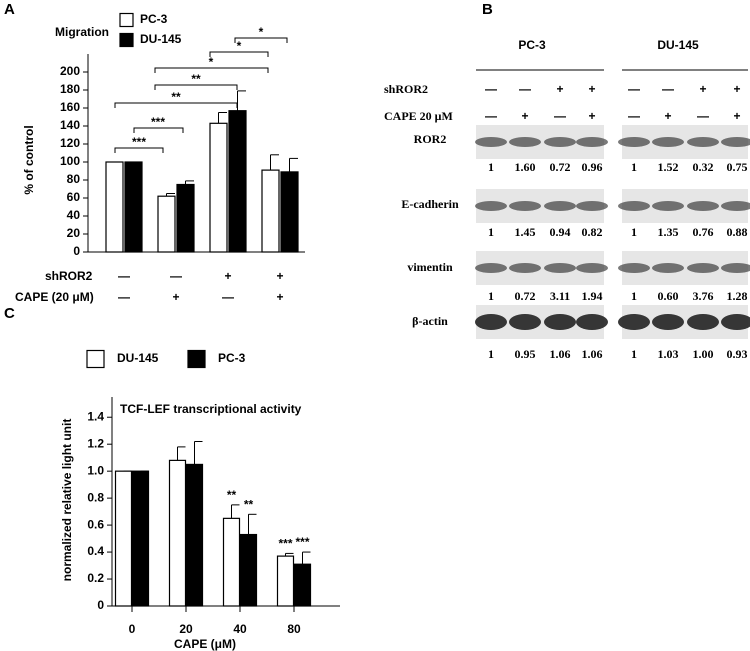  What do you see at coordinates (70, 143) in the screenshot?
I see `y-tick-label: 120` at bounding box center [70, 143].